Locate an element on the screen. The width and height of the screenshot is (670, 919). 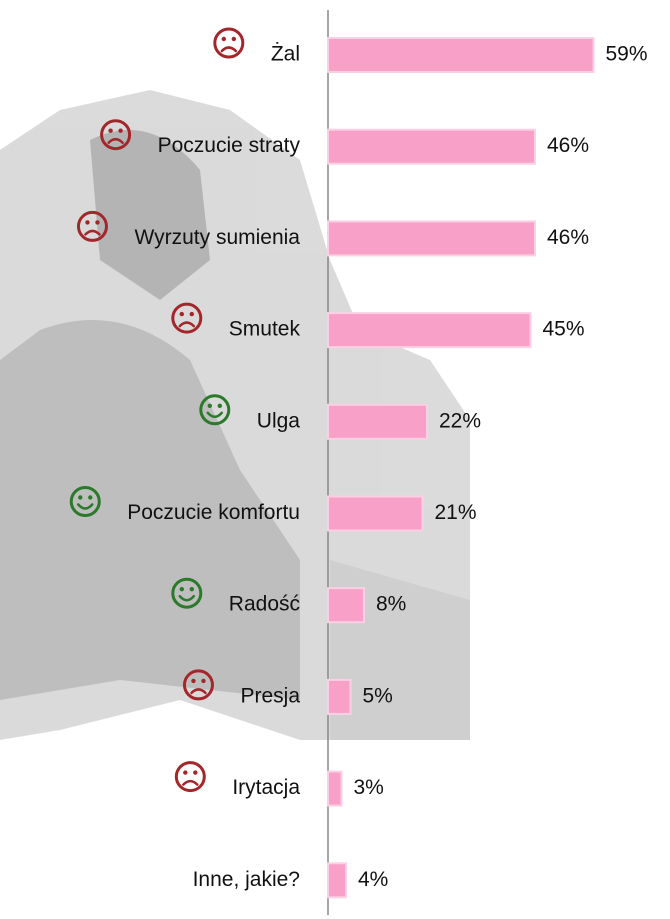
value-label: 3% is located at coordinates (369, 787).